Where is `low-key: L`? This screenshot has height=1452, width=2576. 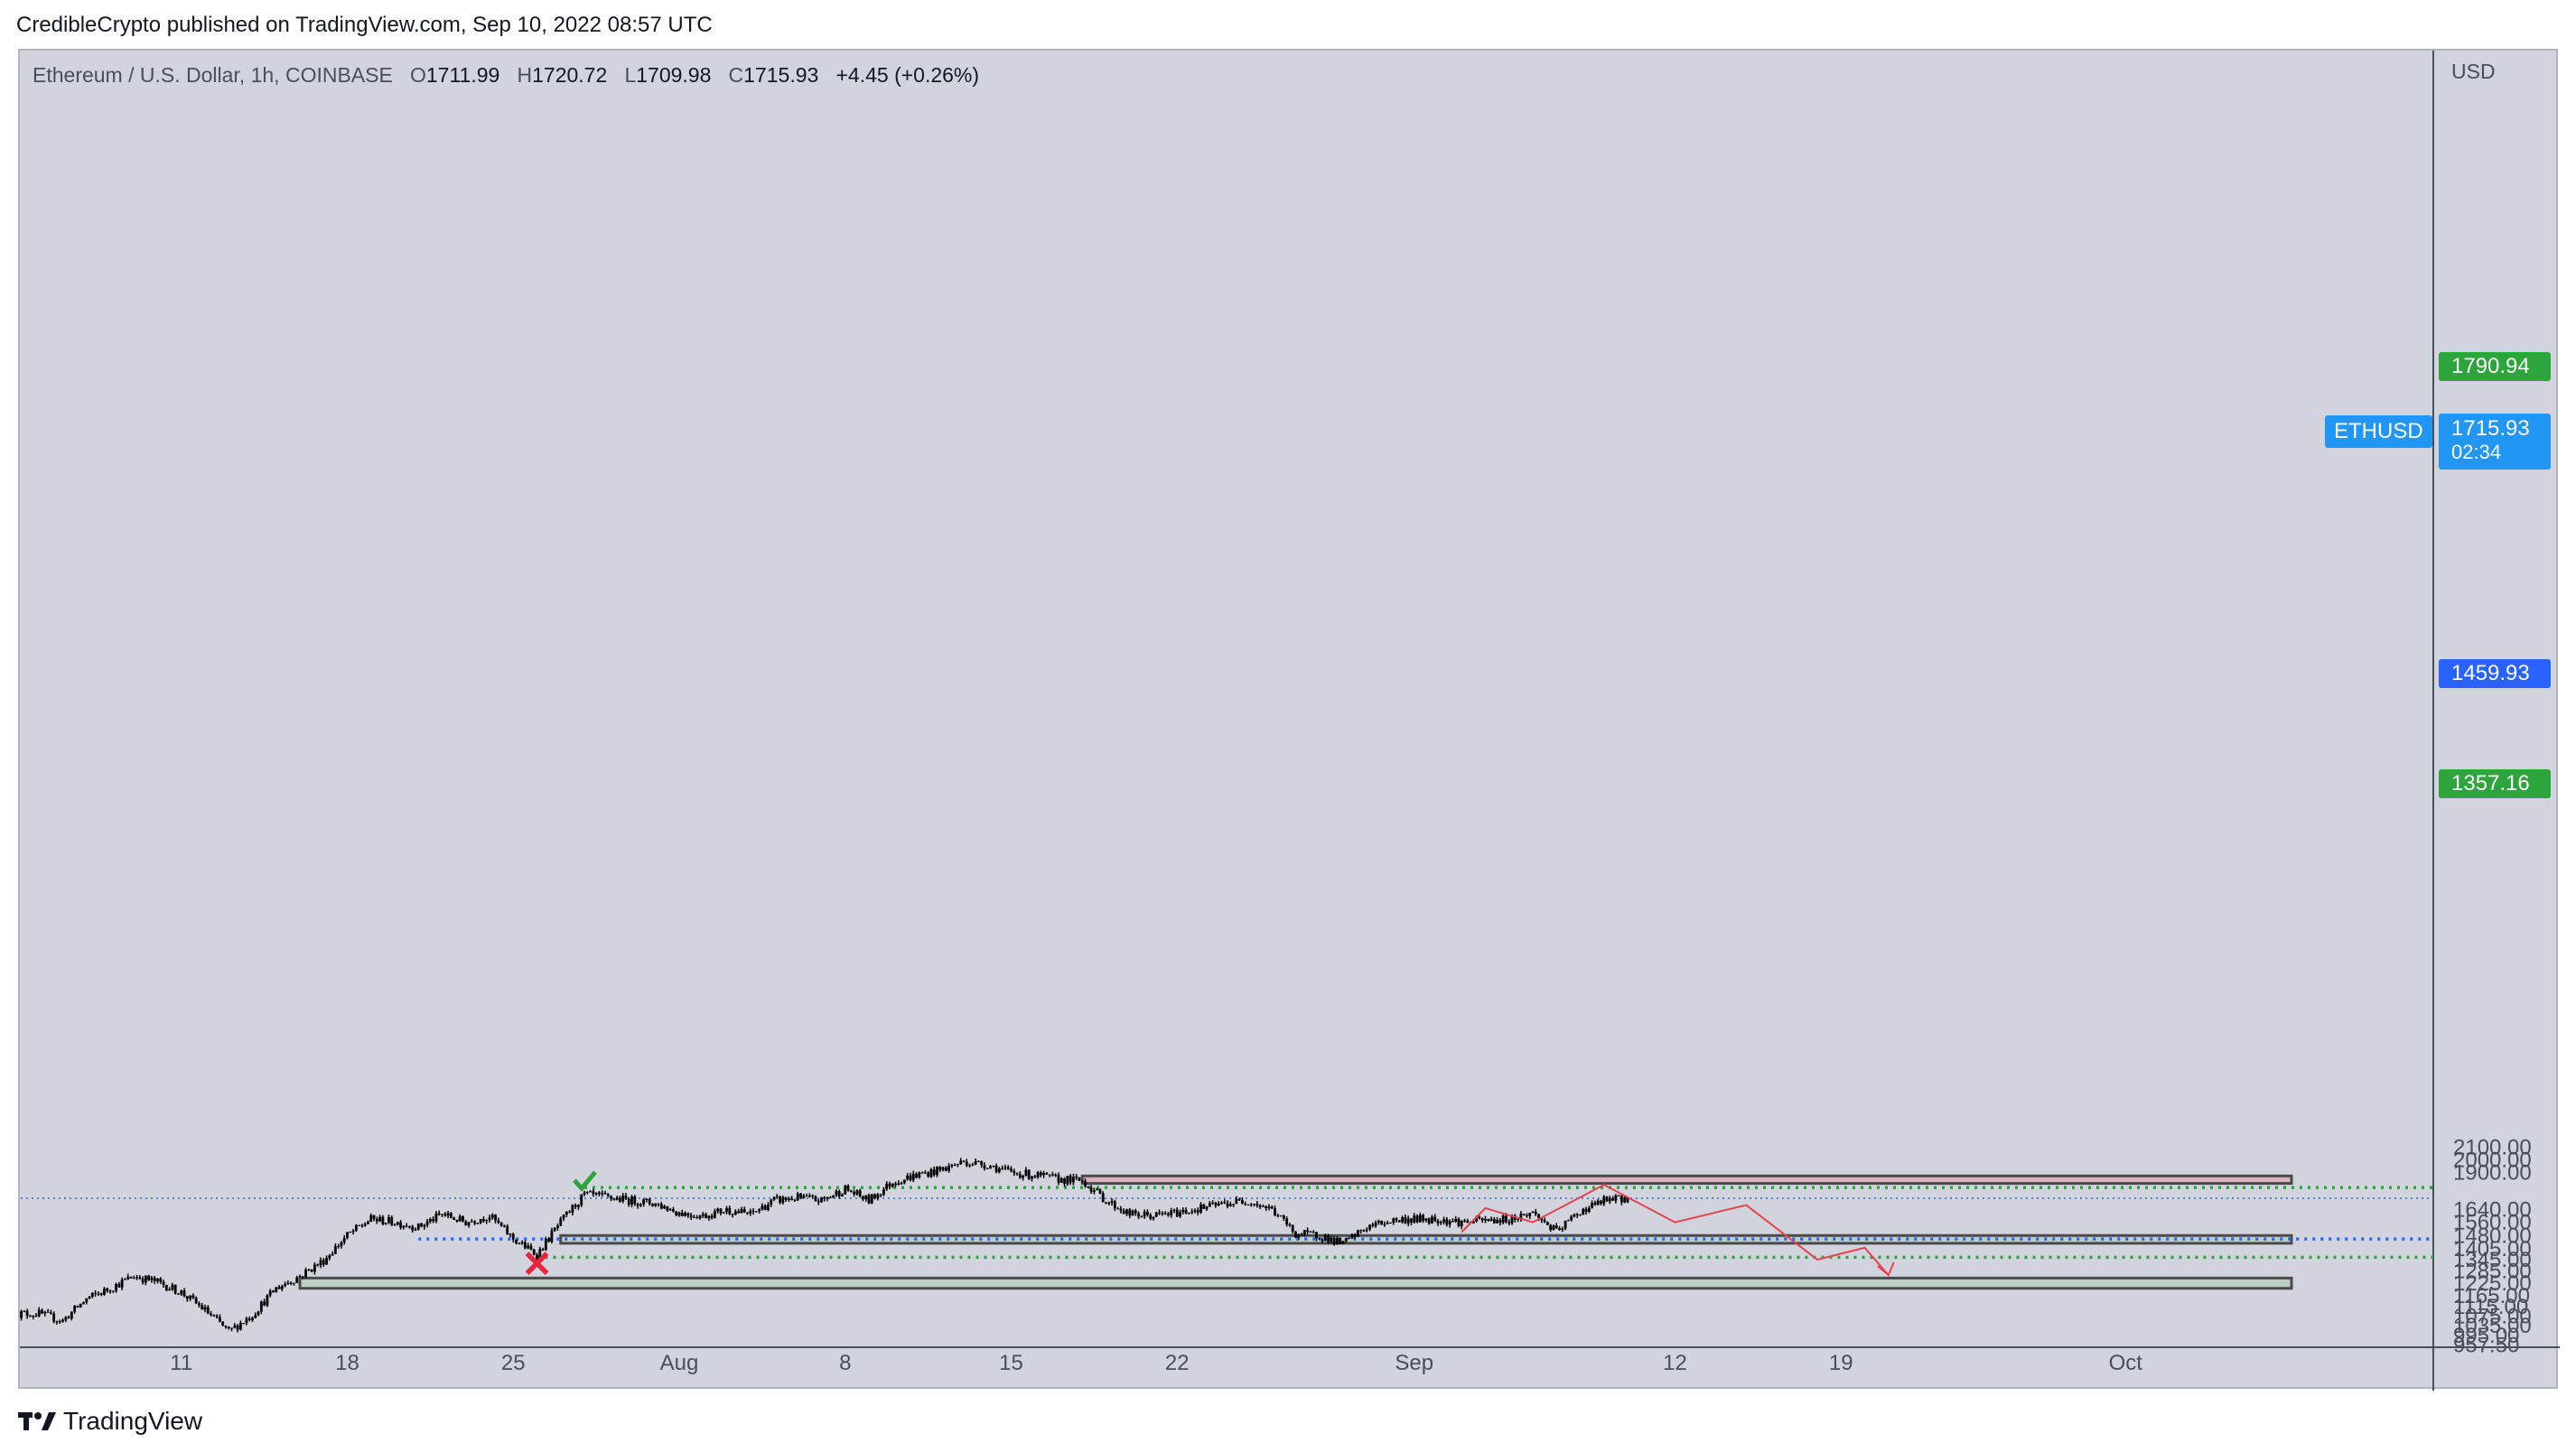 low-key: L is located at coordinates (630, 75).